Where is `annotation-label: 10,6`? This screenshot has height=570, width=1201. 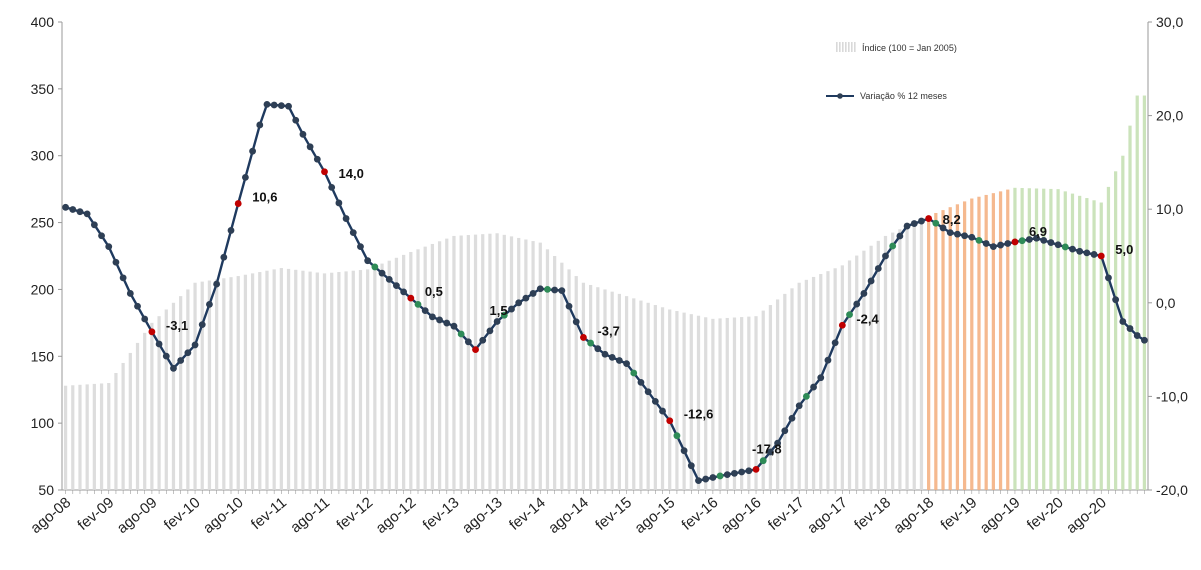 annotation-label: 10,6 is located at coordinates (264, 197).